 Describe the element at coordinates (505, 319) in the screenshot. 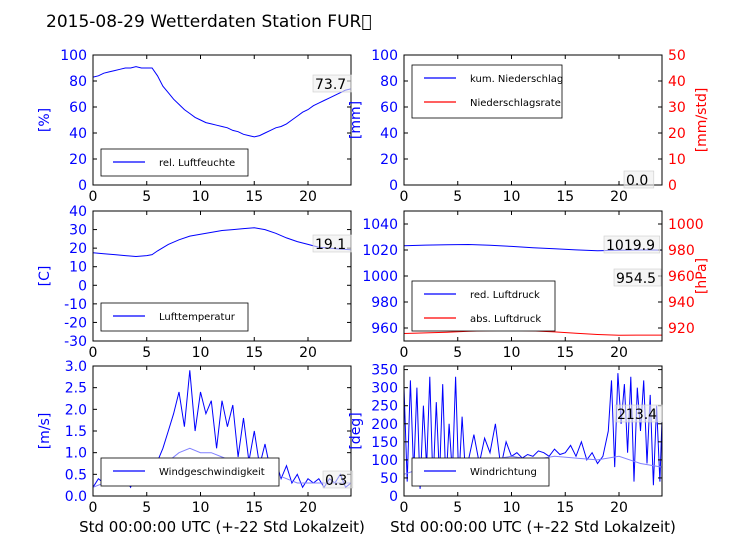

I see `legend-entry: abs. Luftdruck` at that location.